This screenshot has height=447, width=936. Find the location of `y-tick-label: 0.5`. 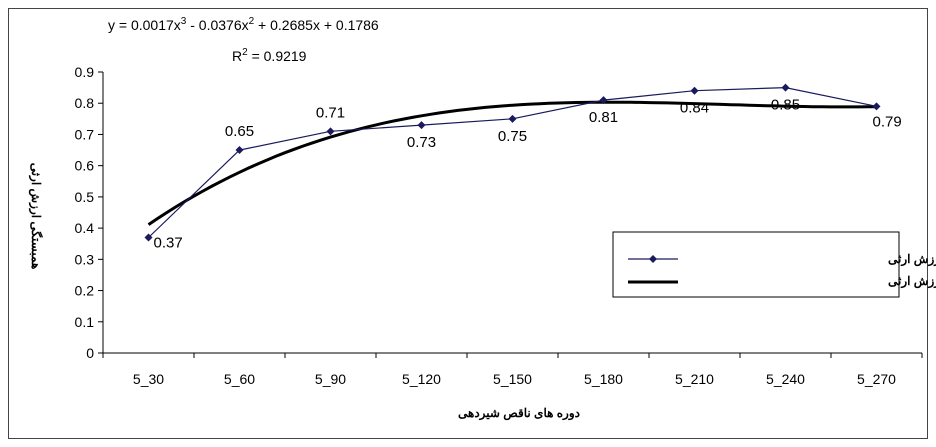

y-tick-label: 0.5 is located at coordinates (85, 197).